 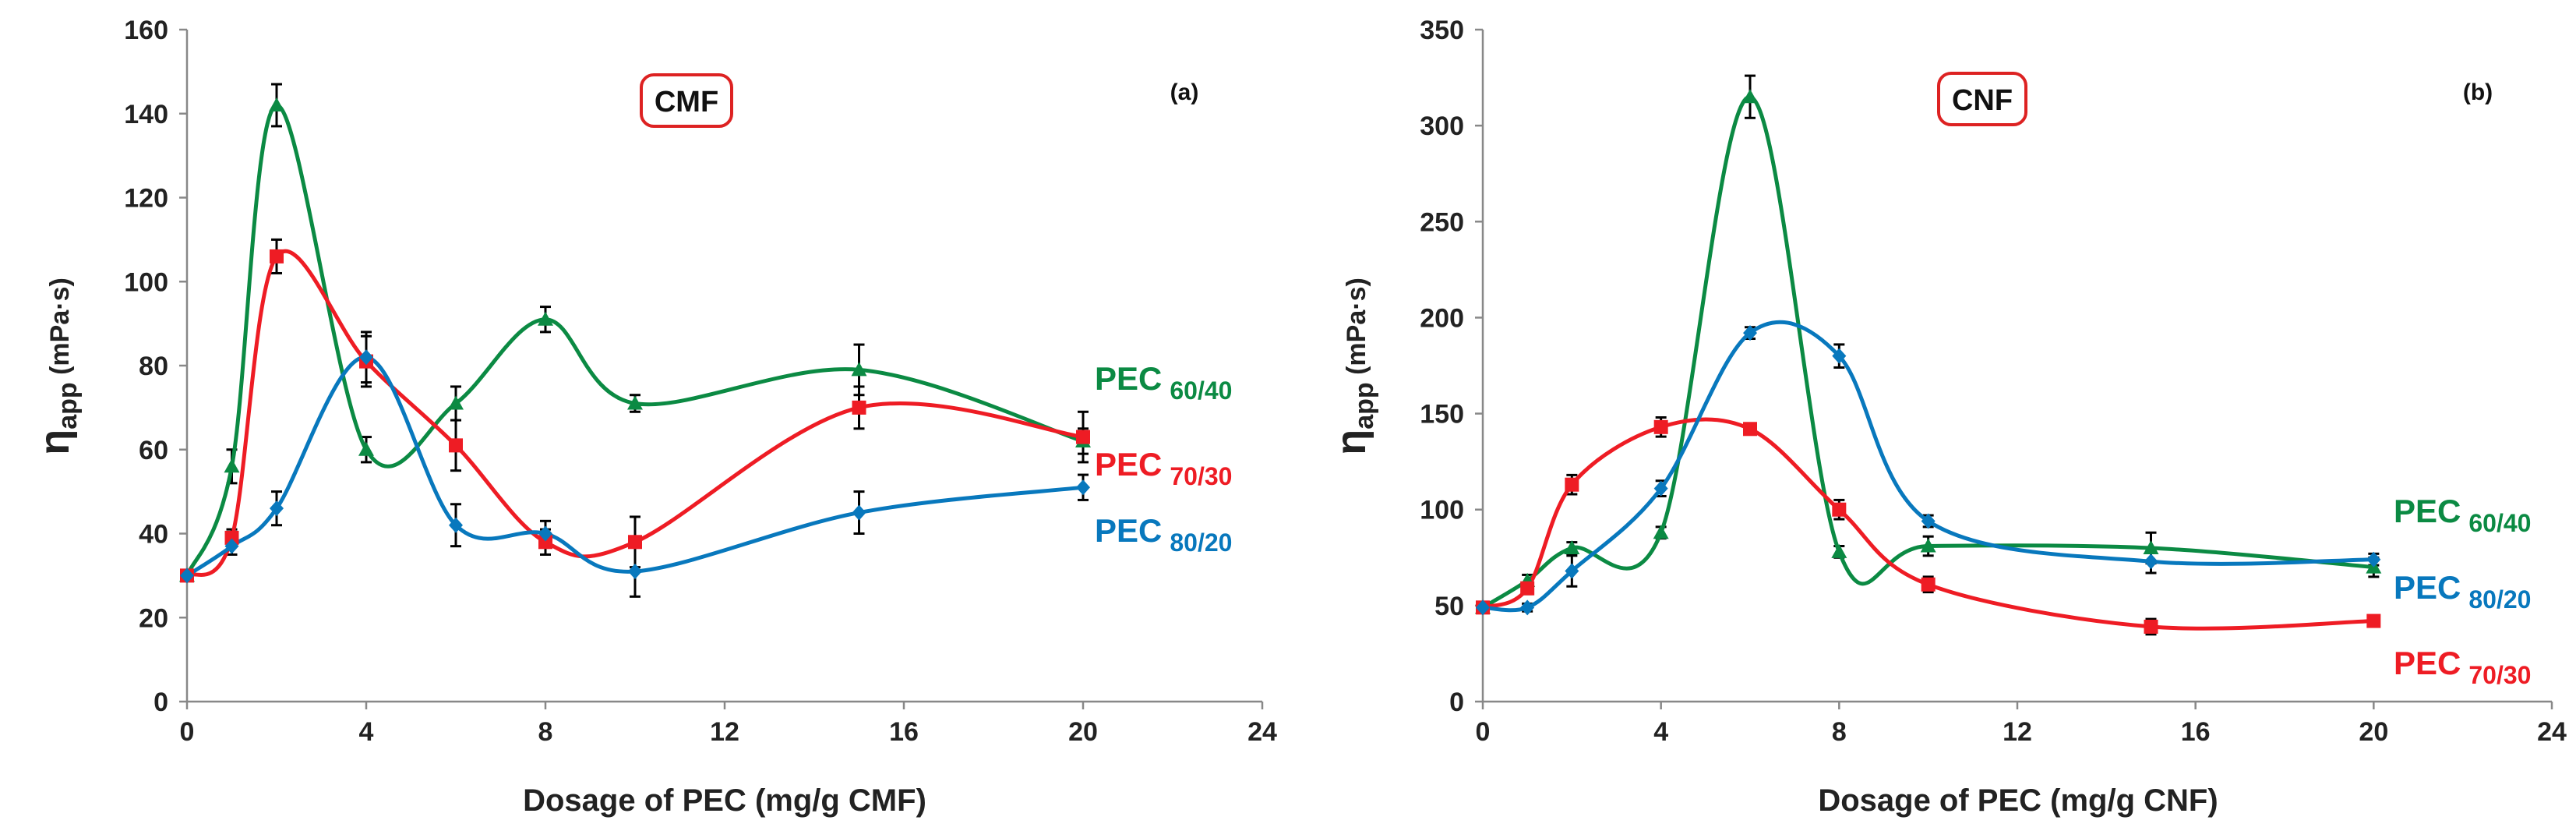 I want to click on x-axis-label: Dosage of PEC (mg/g CMF), so click(x=724, y=801).